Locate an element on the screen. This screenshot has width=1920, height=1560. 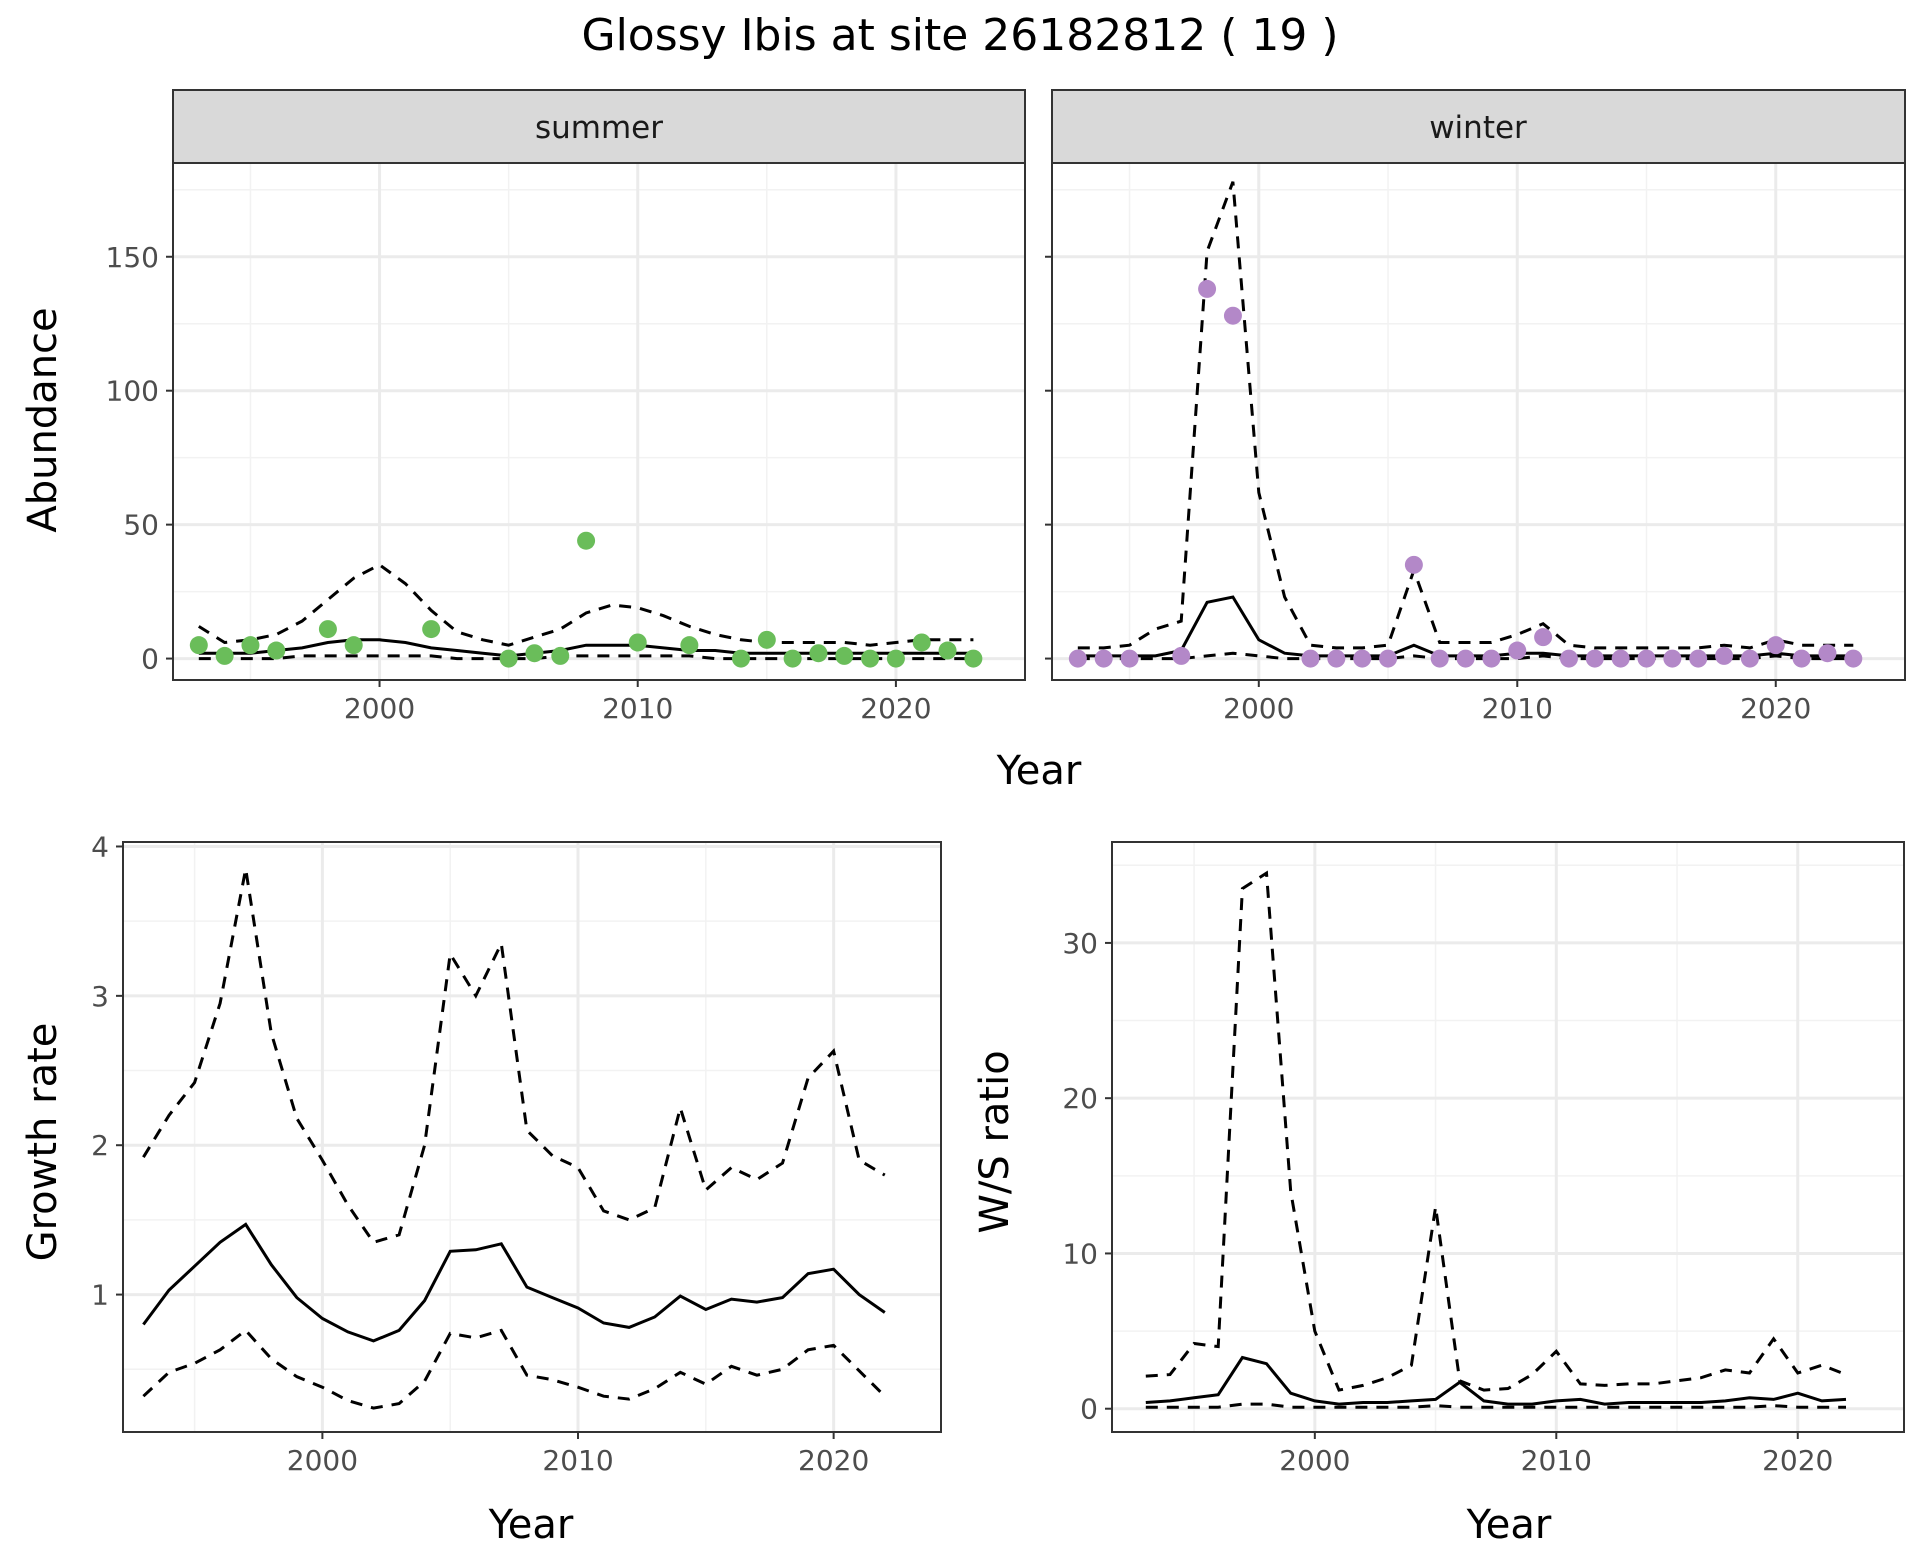
winter-panel-border is located at coordinates (1478, 421).